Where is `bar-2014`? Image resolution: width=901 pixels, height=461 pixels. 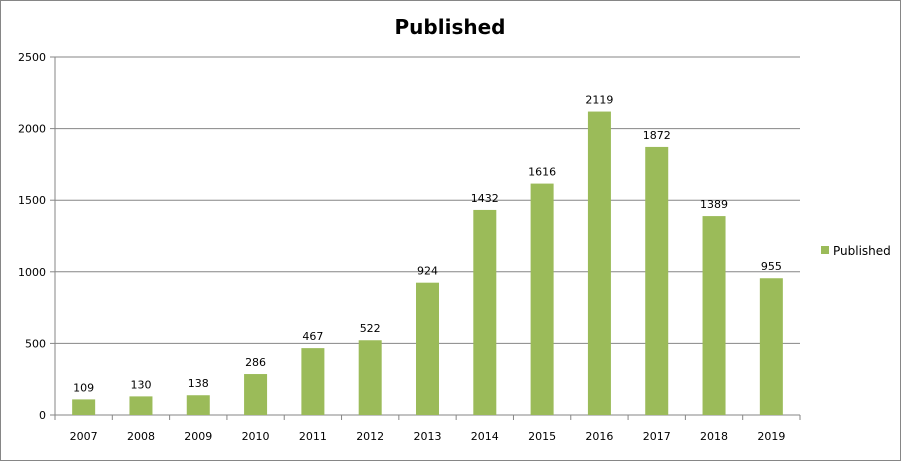 bar-2014 is located at coordinates (485, 312).